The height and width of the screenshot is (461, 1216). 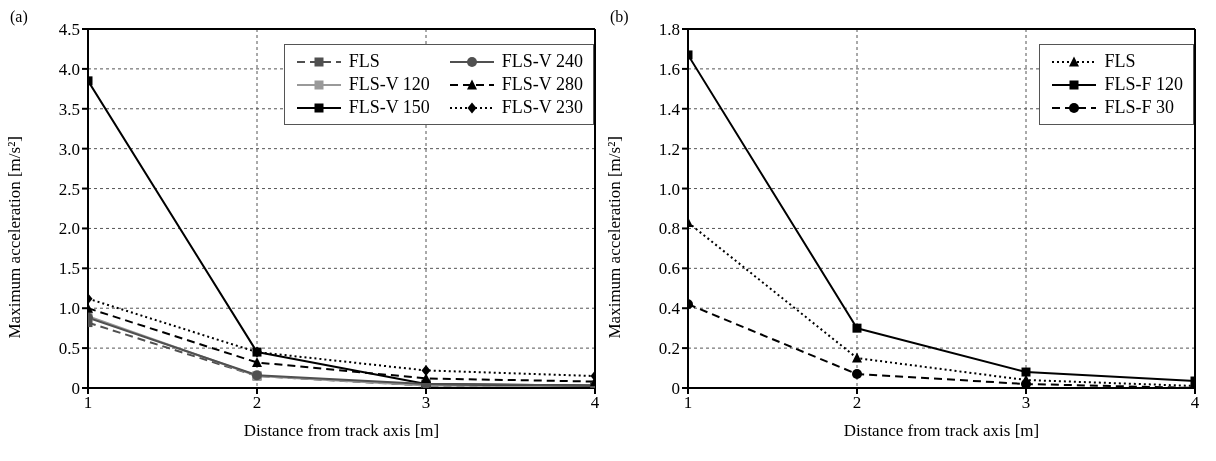 I want to click on legend-label: FLS-V 120, so click(x=389, y=84).